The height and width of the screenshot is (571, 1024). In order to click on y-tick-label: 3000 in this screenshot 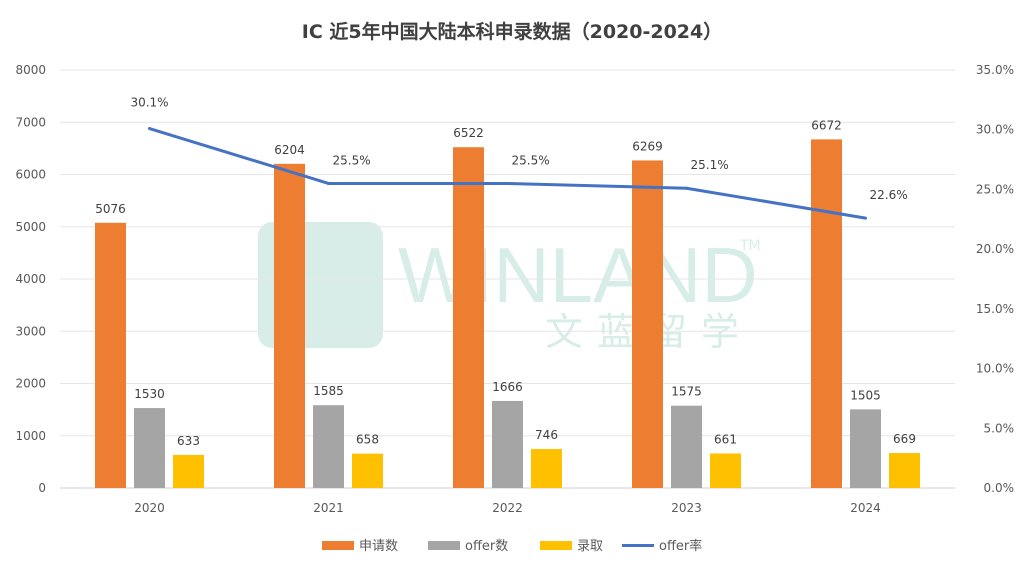, I will do `click(30, 331)`.